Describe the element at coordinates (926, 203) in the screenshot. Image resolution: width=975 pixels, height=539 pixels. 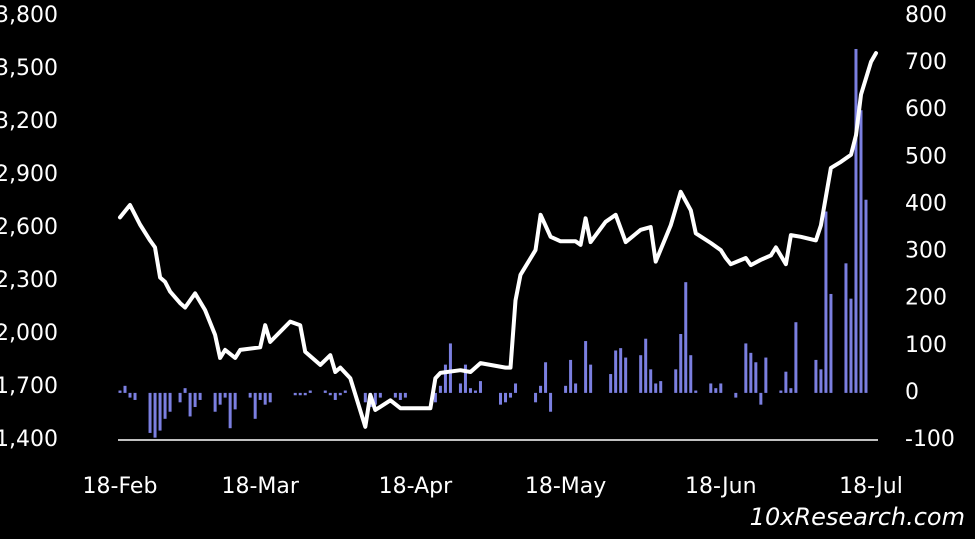
I see `y2-tick-label: 400` at that location.